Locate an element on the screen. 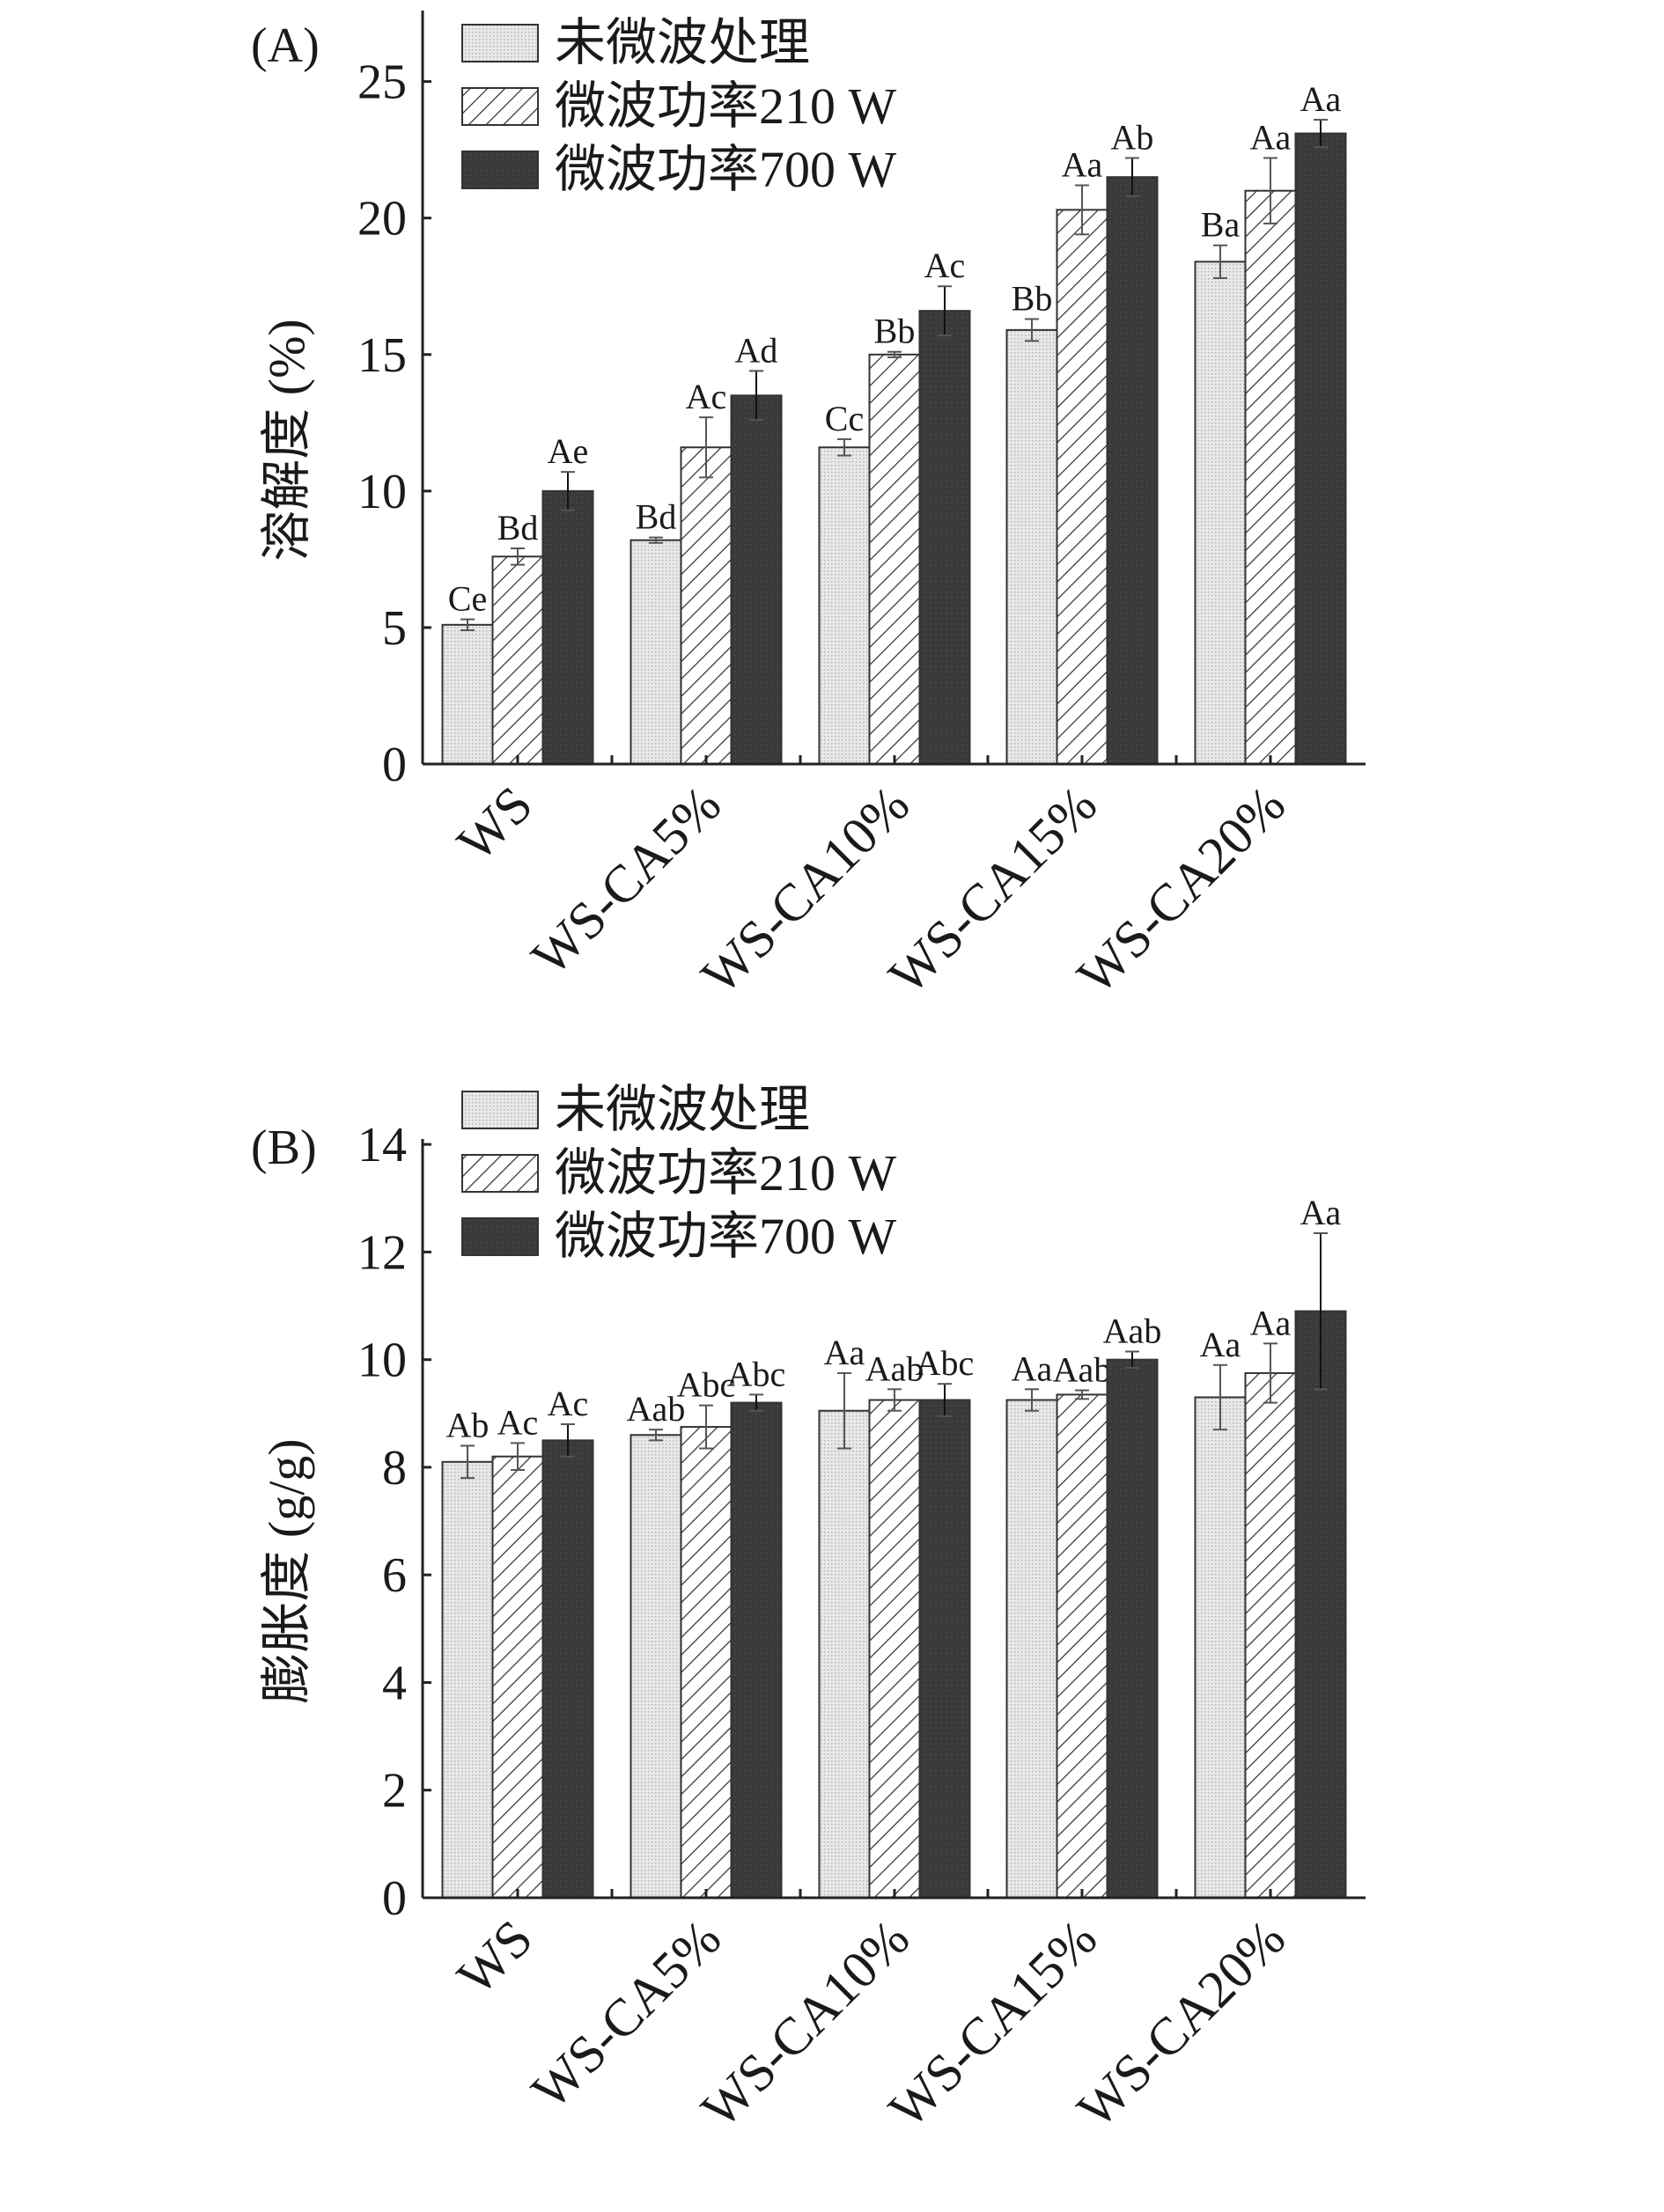 This screenshot has width=1664, height=2212. data-label: Ce is located at coordinates (467, 599).